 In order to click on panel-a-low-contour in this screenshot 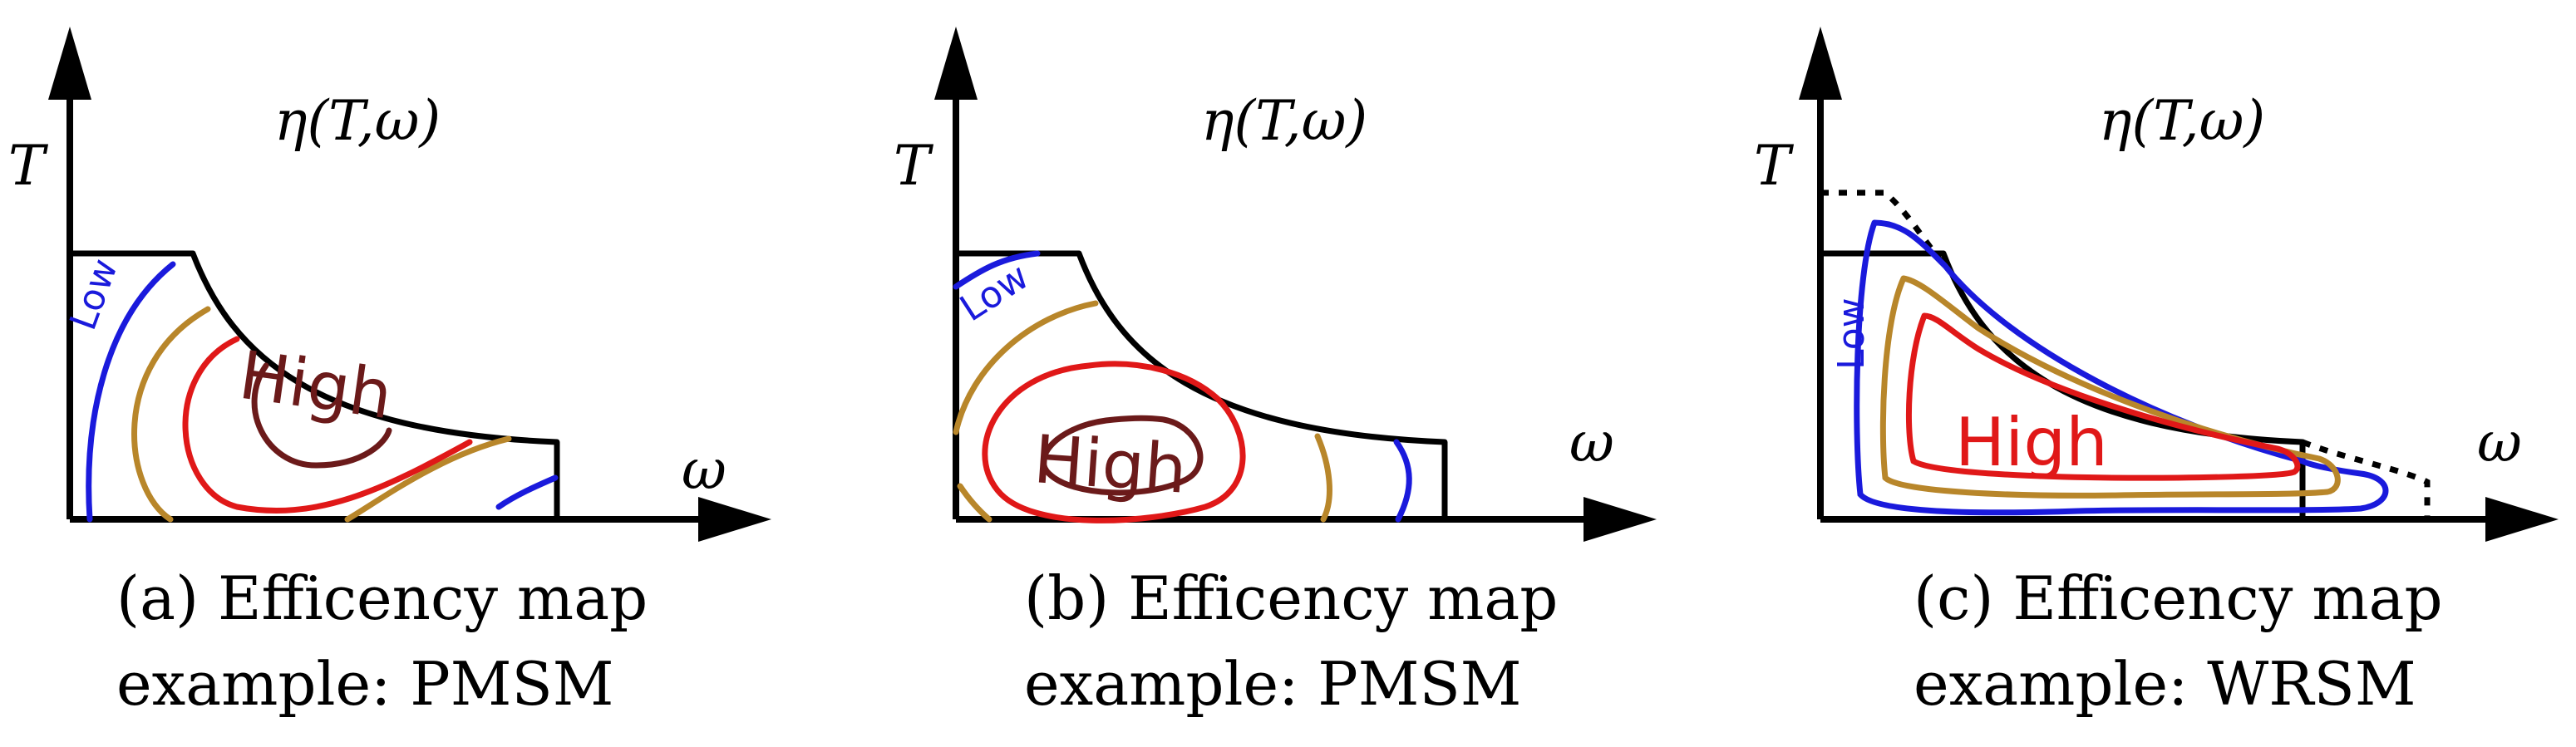, I will do `click(131, 392)`.